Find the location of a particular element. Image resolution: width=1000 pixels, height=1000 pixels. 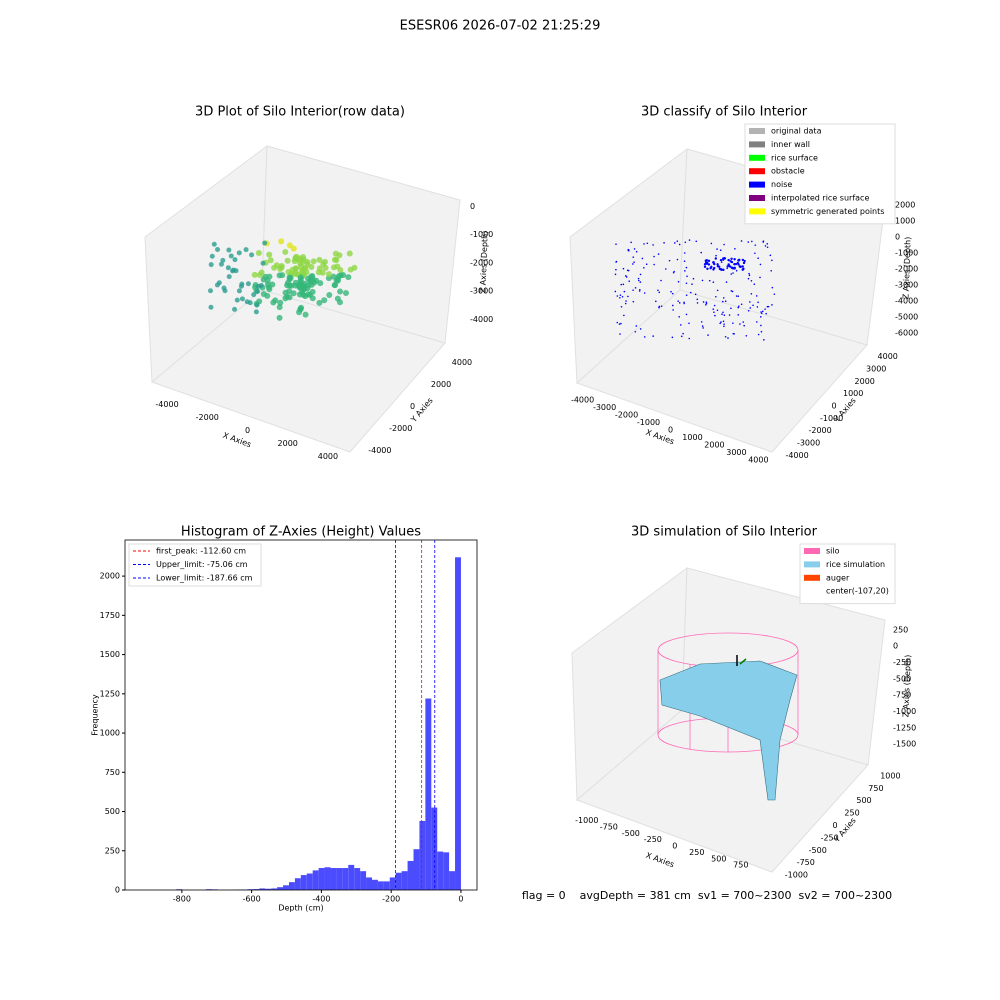

y-tick-label: 1250 is located at coordinates (110, 693).